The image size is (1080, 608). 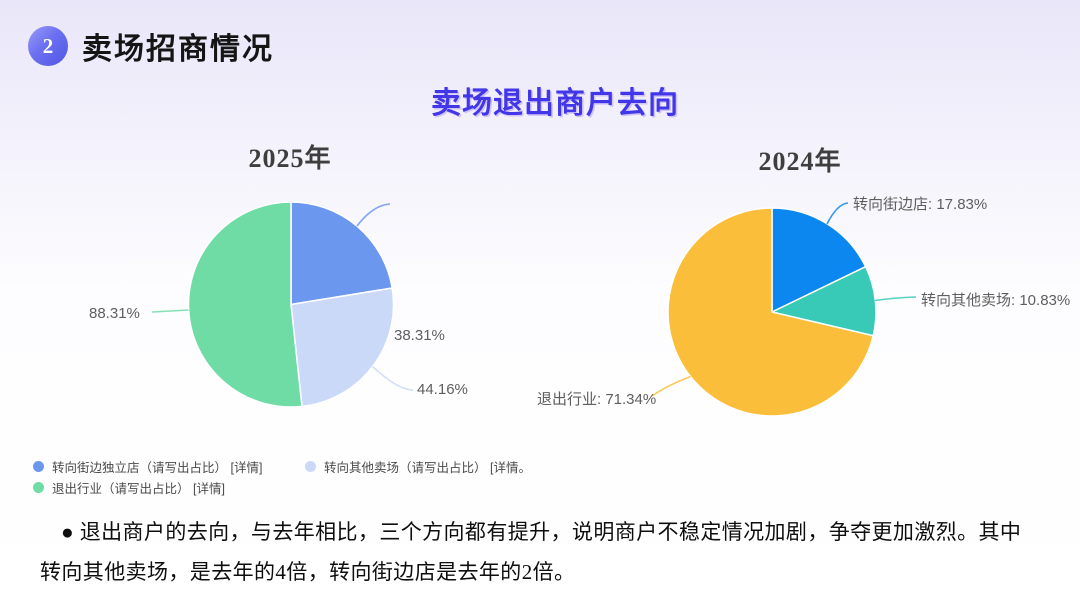 I want to click on pie-label-2024-slice3: 退出行业: 71.34%, so click(x=597, y=399).